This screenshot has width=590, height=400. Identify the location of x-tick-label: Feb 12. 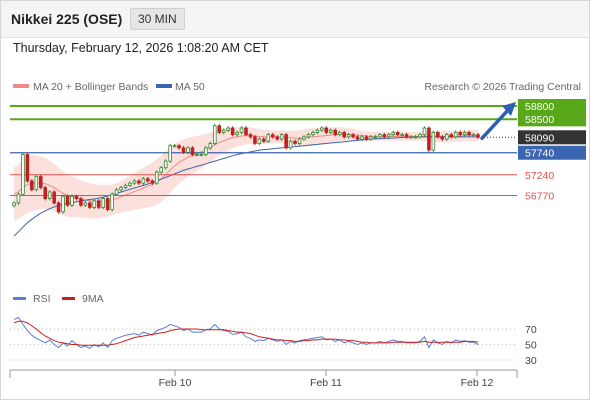
(477, 383).